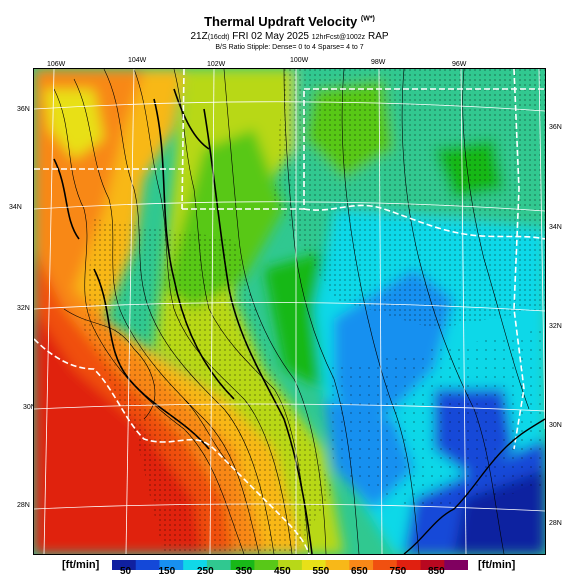 Image resolution: width=579 pixels, height=579 pixels. What do you see at coordinates (23, 505) in the screenshot?
I see `lat-label-left-28n: 28N` at bounding box center [23, 505].